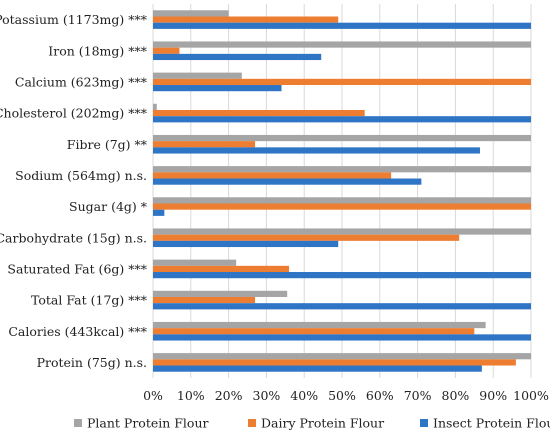 The image size is (550, 434). Describe the element at coordinates (252, 423) in the screenshot. I see `legend-swatch-dairy-protein-flour` at that location.